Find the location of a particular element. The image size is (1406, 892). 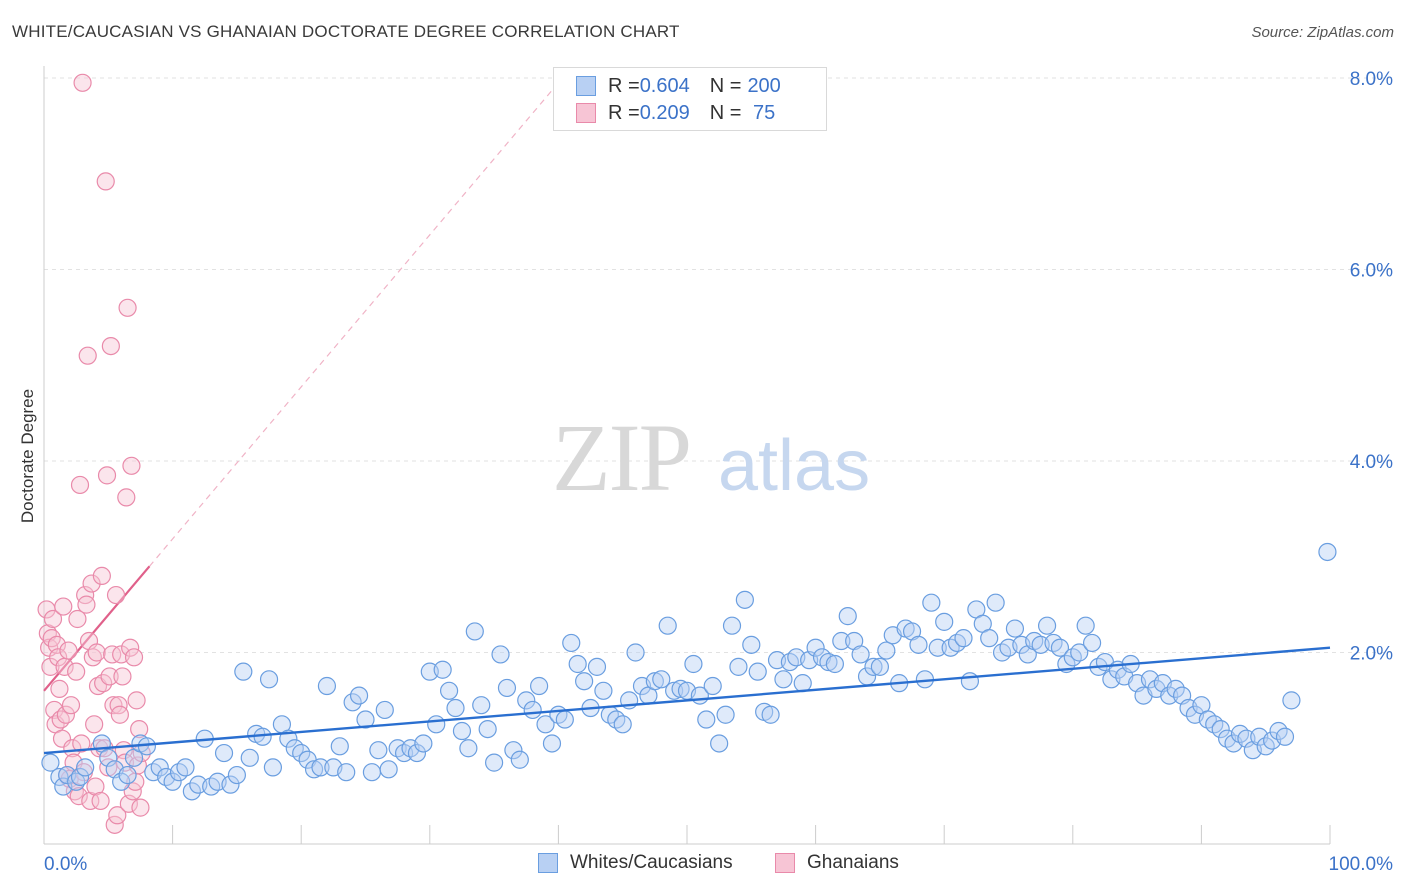

legend-r-value: 0.604 is located at coordinates (664, 85).